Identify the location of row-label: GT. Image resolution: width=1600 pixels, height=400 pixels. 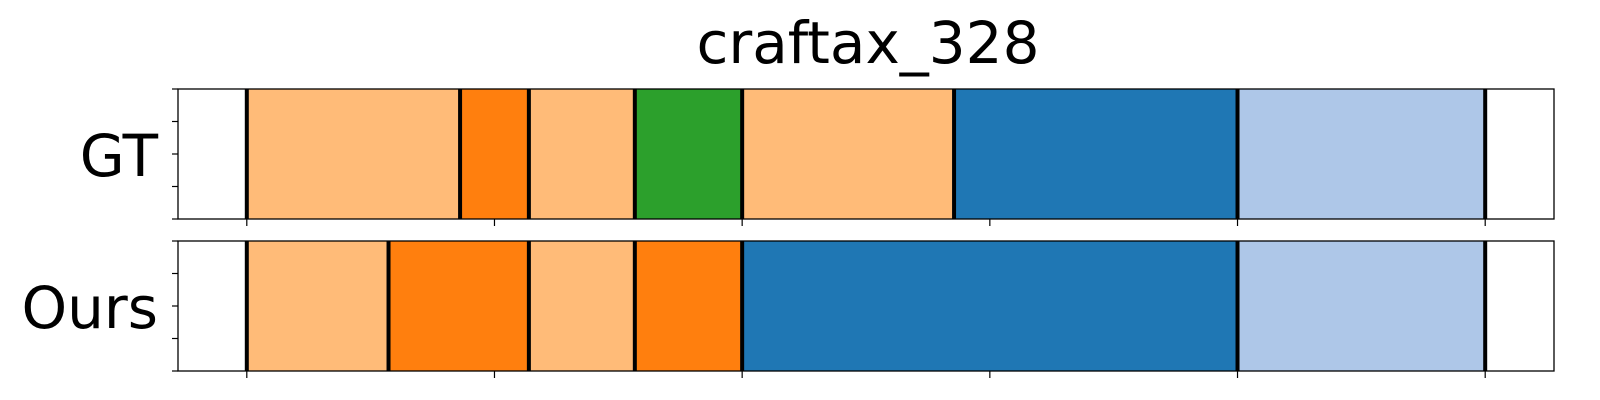
(119, 156).